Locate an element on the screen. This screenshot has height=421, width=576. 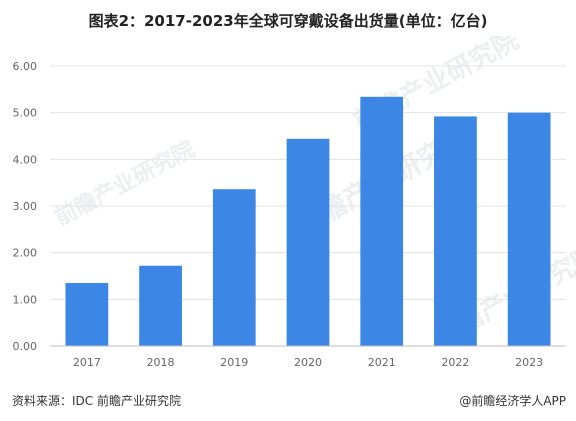
y-tick-label: 5.00 is located at coordinates (25, 113).